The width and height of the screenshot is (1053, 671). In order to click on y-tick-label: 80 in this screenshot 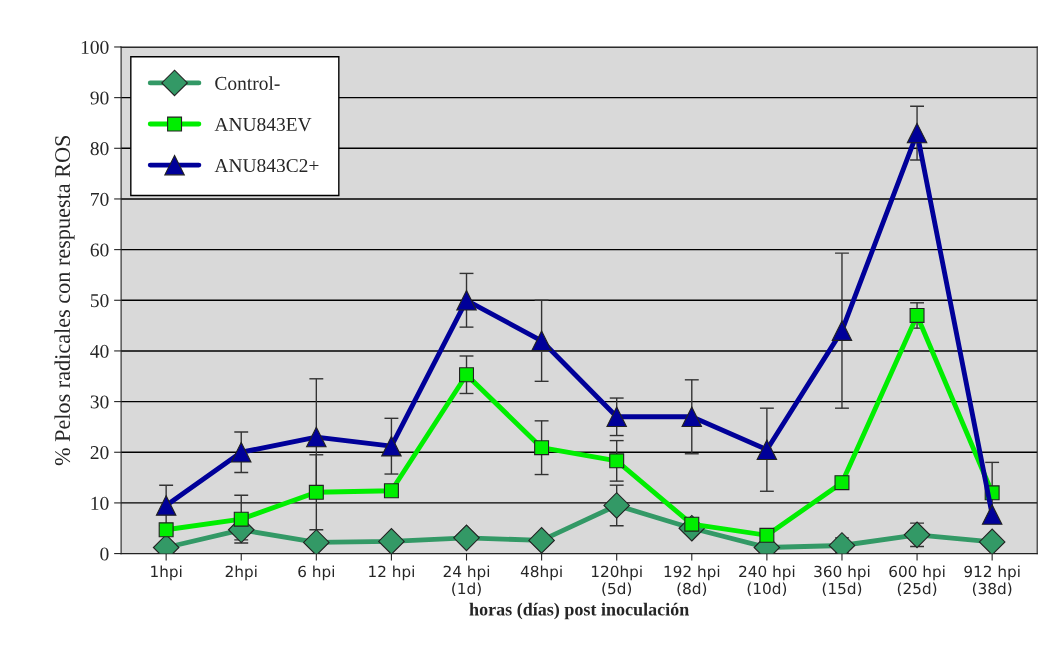, I will do `click(99, 149)`.